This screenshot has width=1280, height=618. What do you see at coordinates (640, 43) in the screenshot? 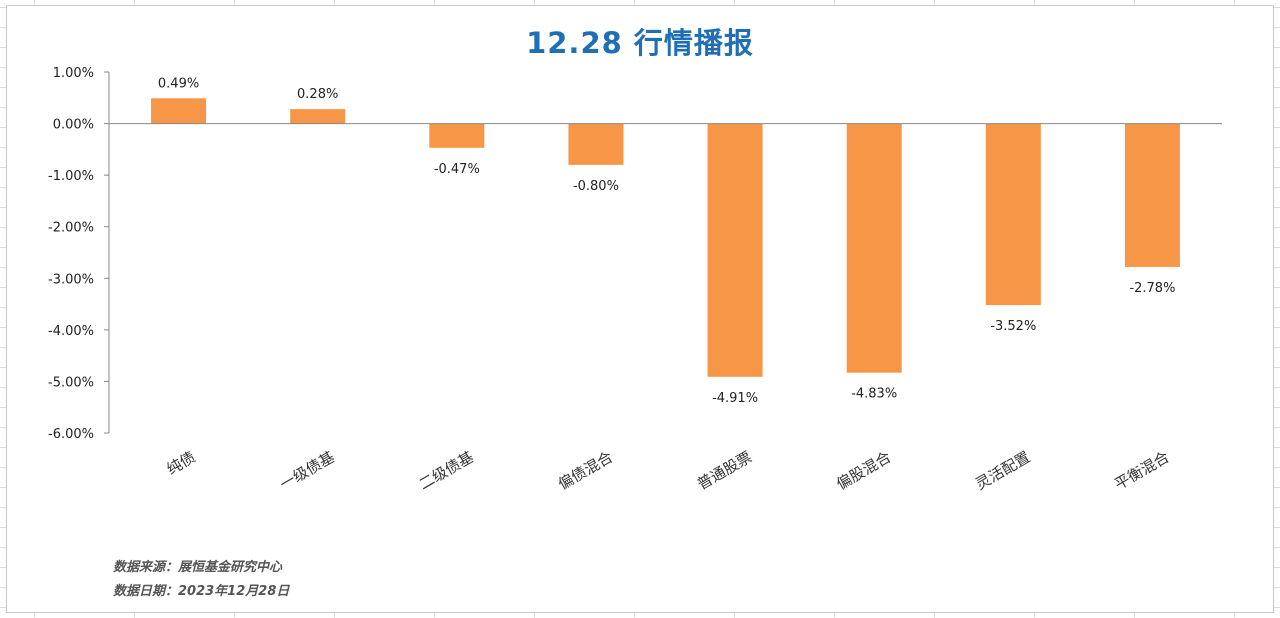
I see `chart-title: 12.28 行情播报` at bounding box center [640, 43].